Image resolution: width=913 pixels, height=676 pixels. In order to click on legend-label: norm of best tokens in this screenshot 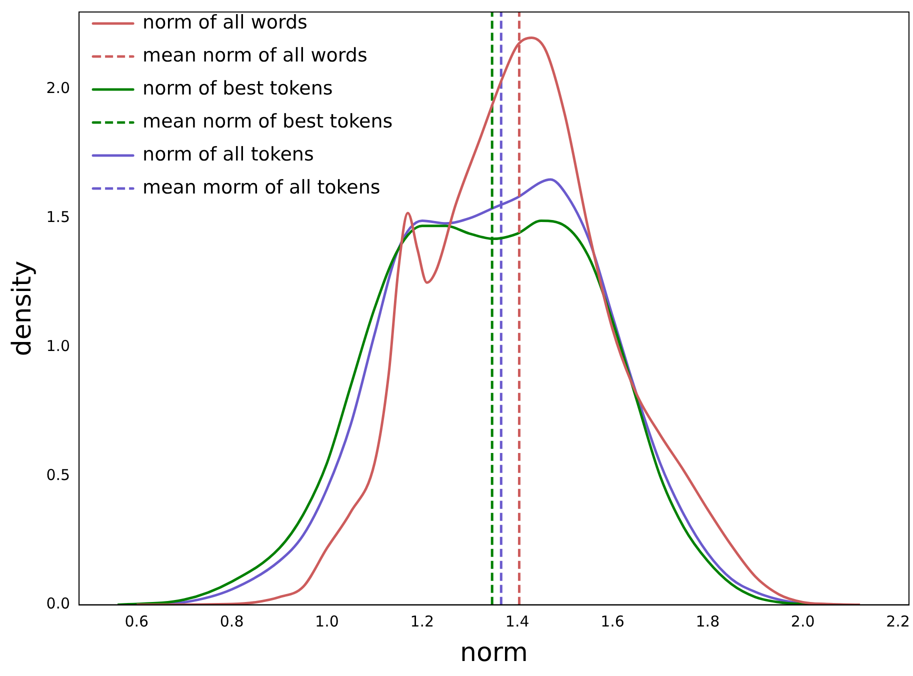, I will do `click(237, 88)`.